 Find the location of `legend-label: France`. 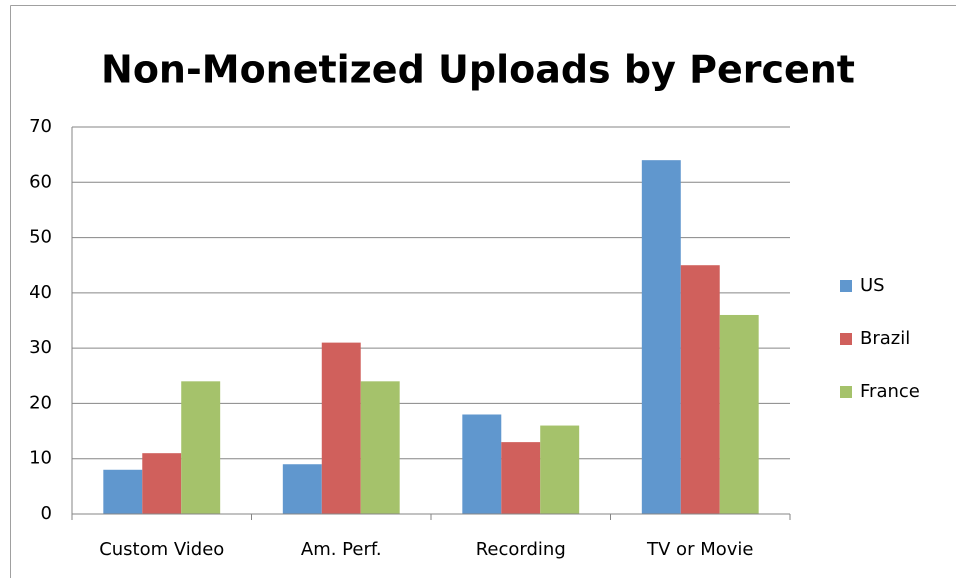

legend-label: France is located at coordinates (890, 391).